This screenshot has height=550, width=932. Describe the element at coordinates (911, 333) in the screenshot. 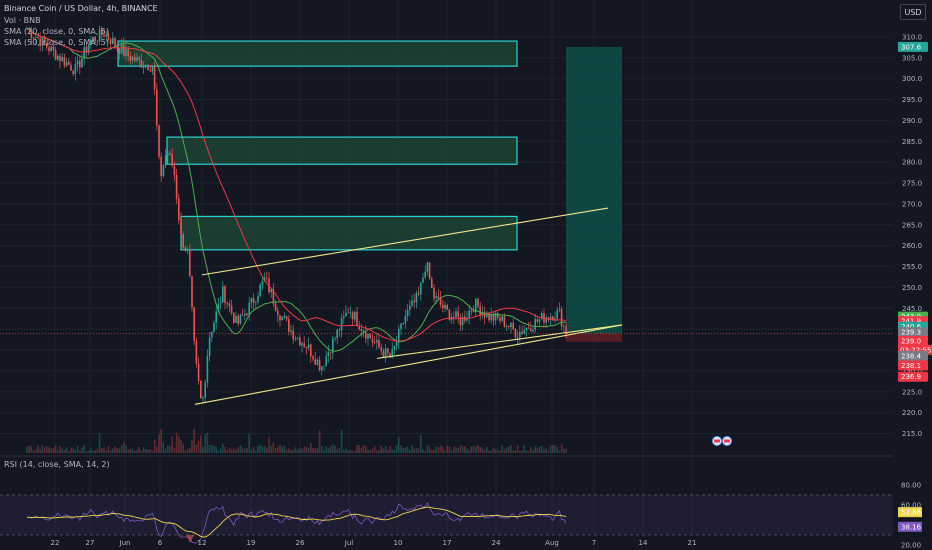

I see `tag-239-3: 239.3` at that location.